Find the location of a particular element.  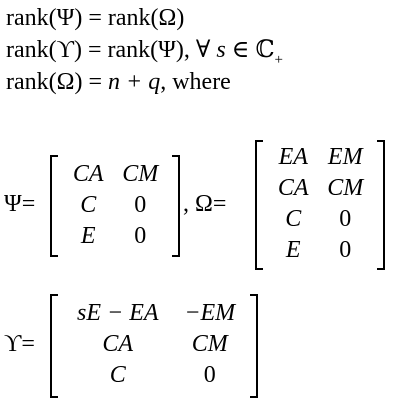

psi-cell: CA is located at coordinates (88, 174).